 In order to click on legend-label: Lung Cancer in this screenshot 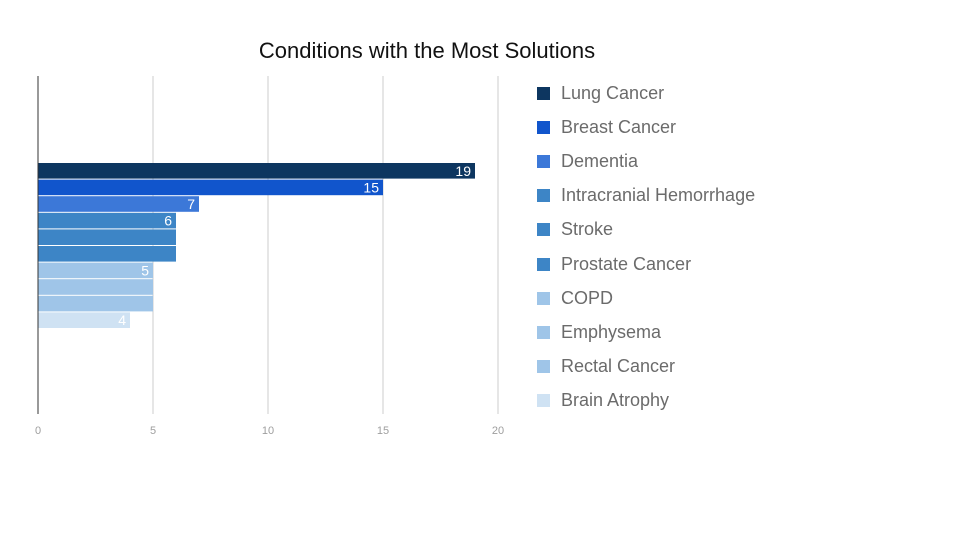, I will do `click(613, 92)`.